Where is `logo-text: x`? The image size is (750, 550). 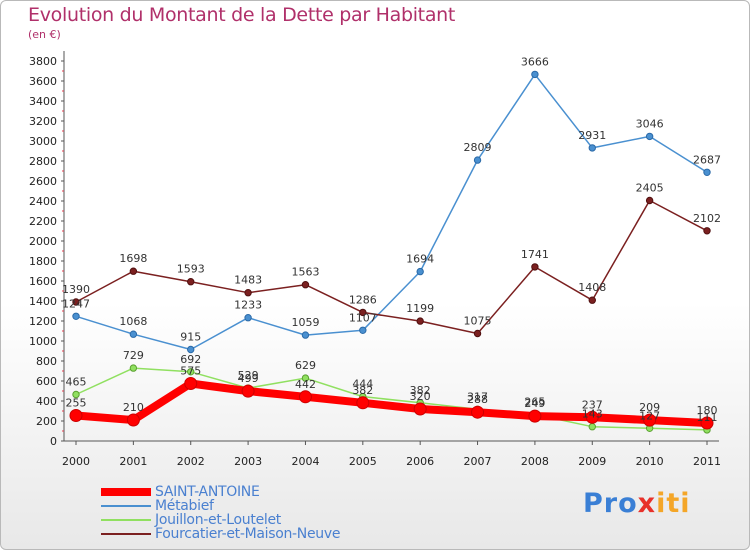 logo-text: x is located at coordinates (647, 503).